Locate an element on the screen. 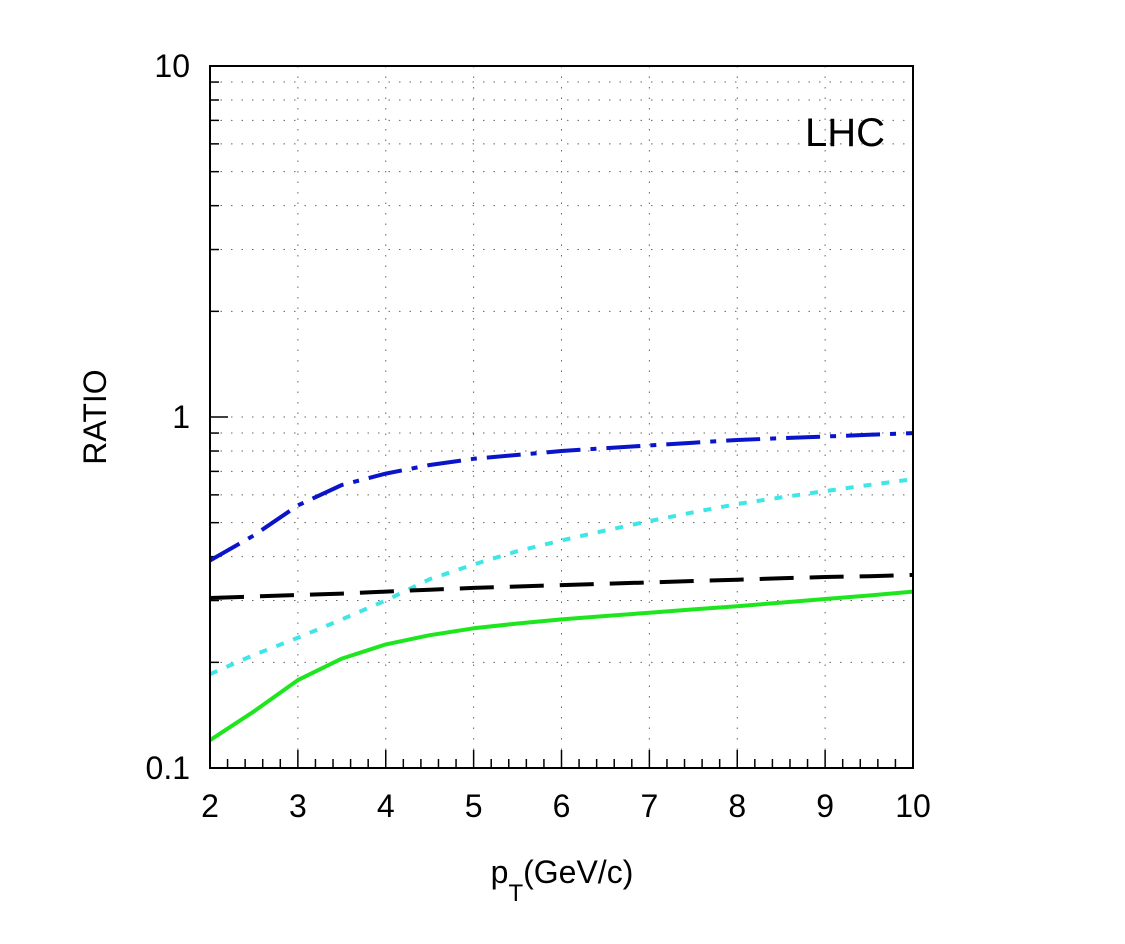 This screenshot has height=944, width=1125. x-axis-title: pT(GeV/c) is located at coordinates (562, 880).